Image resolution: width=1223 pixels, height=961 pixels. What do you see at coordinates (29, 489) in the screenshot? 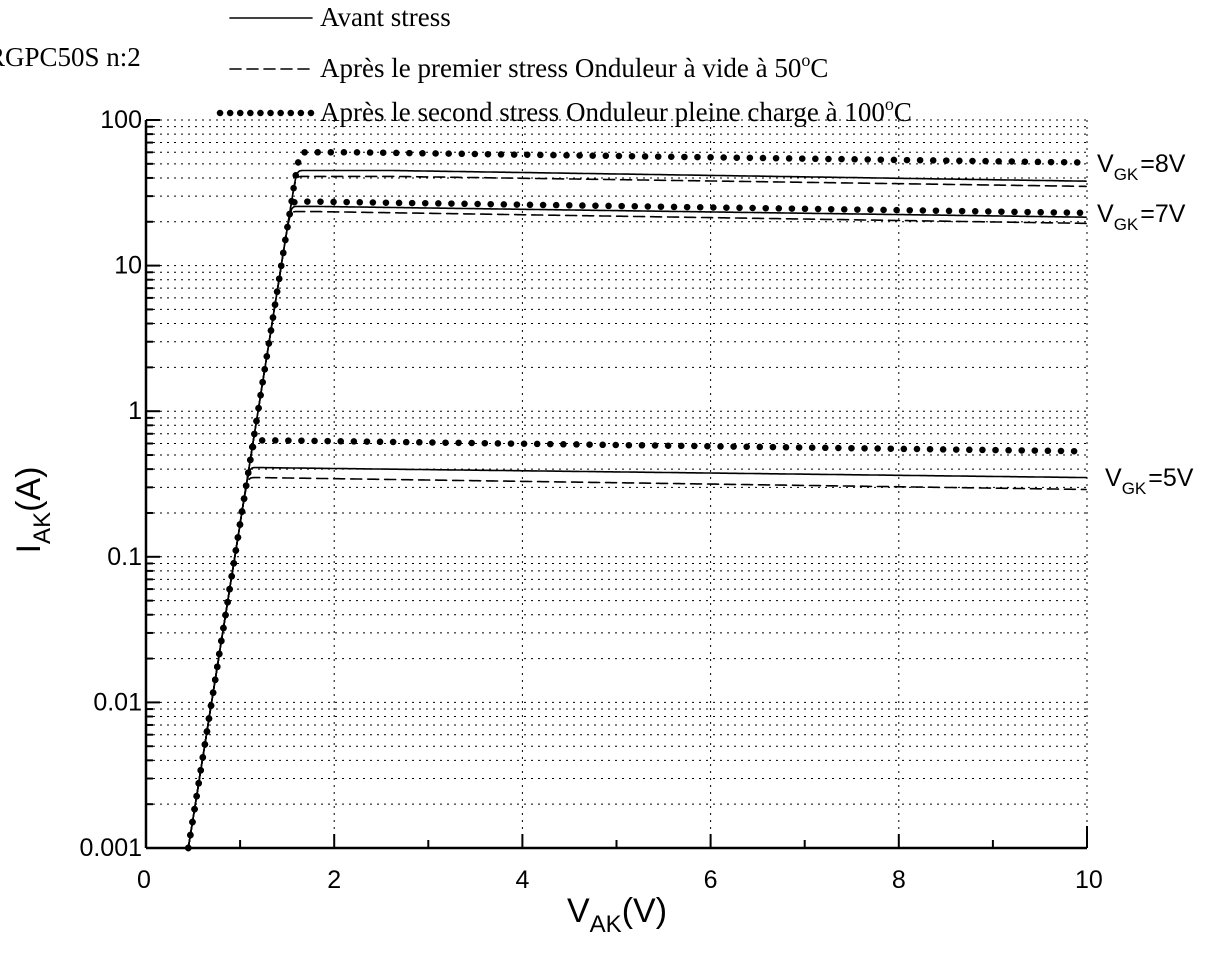
I see `y-axis-label-unit: (A)` at bounding box center [29, 489].